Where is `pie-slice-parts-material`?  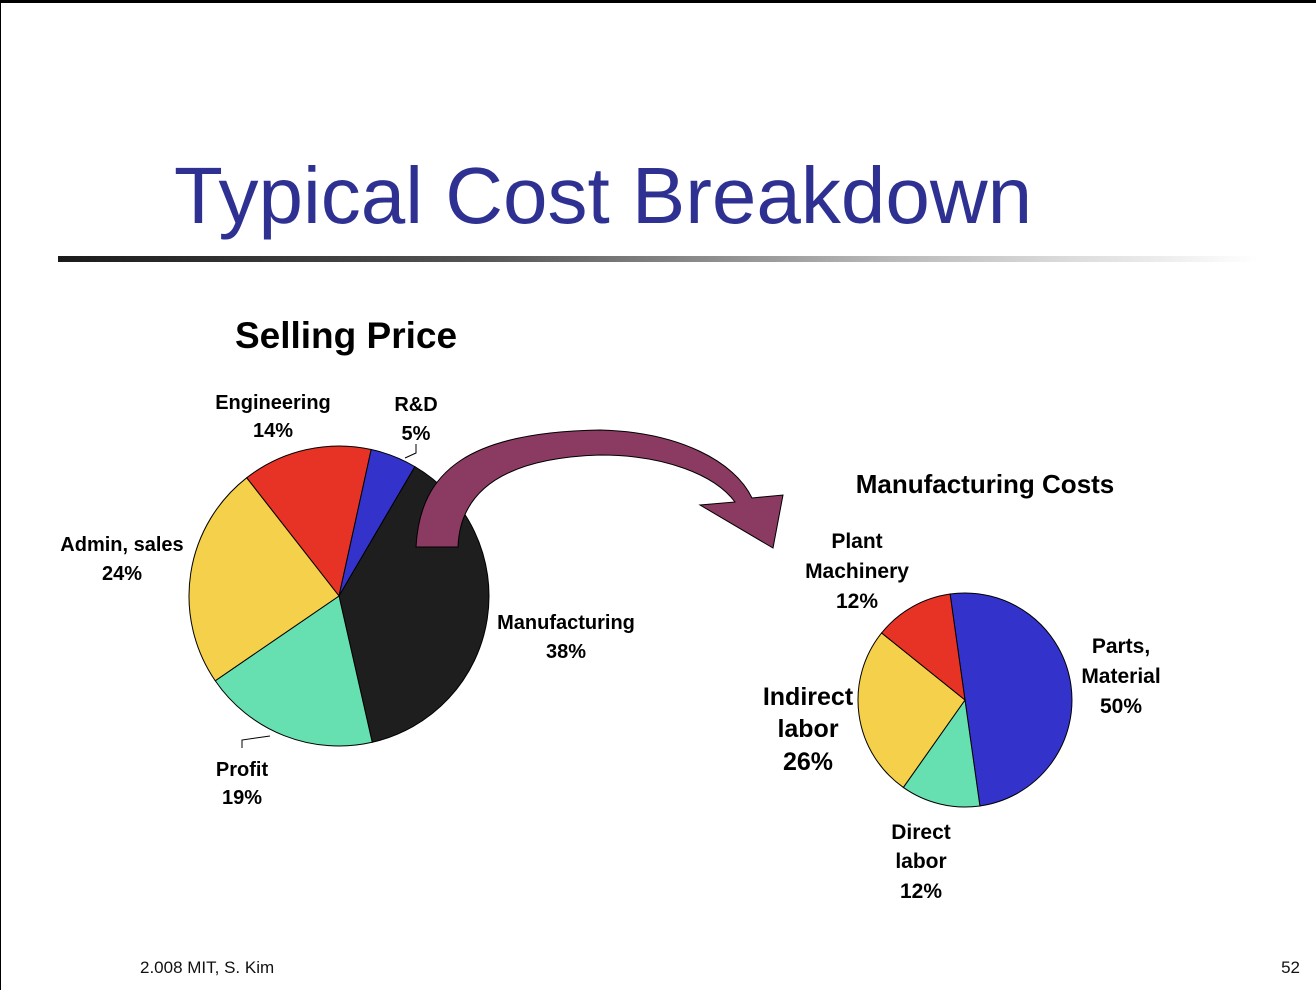 pie-slice-parts-material is located at coordinates (1011, 699).